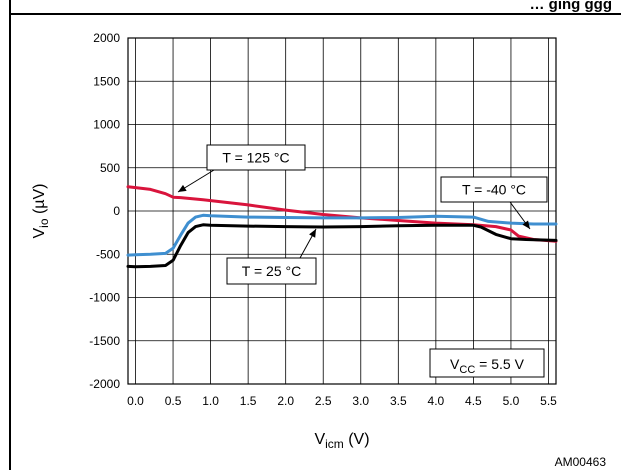 The image size is (621, 470). I want to click on y-tick-label: 1000, so click(106, 125).